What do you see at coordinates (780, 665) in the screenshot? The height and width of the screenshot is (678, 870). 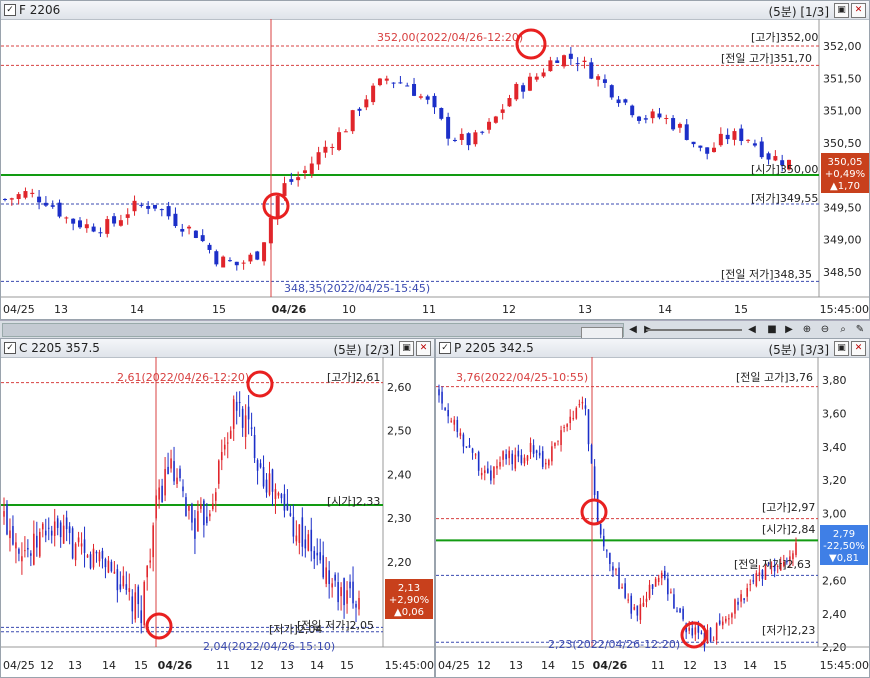 I see `x-tick-label: 15` at bounding box center [780, 665].